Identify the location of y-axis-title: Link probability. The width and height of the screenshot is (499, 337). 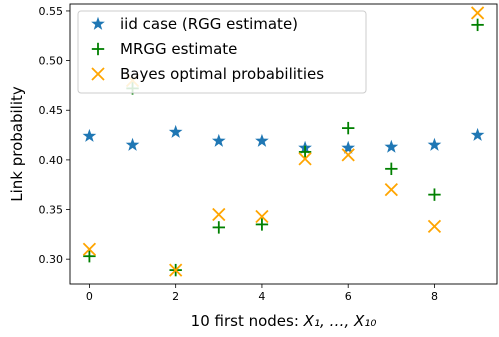
(17, 144).